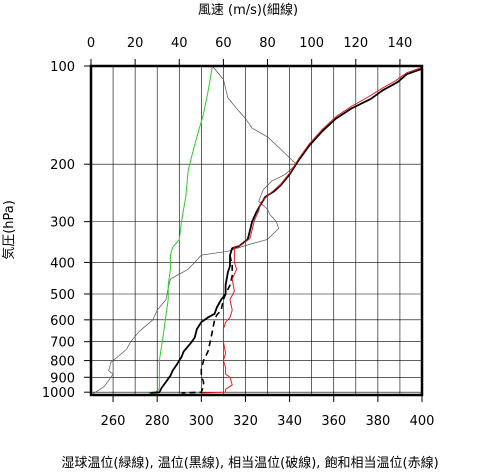 This screenshot has height=472, width=497. I want to click on pressure-tick-label: 500, so click(62, 295).